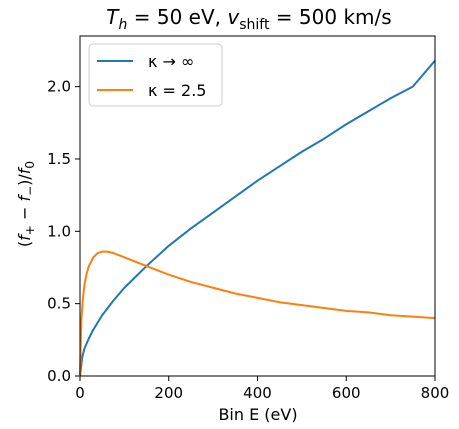 This screenshot has height=429, width=459. I want to click on ylabel-f0: f, so click(24, 170).